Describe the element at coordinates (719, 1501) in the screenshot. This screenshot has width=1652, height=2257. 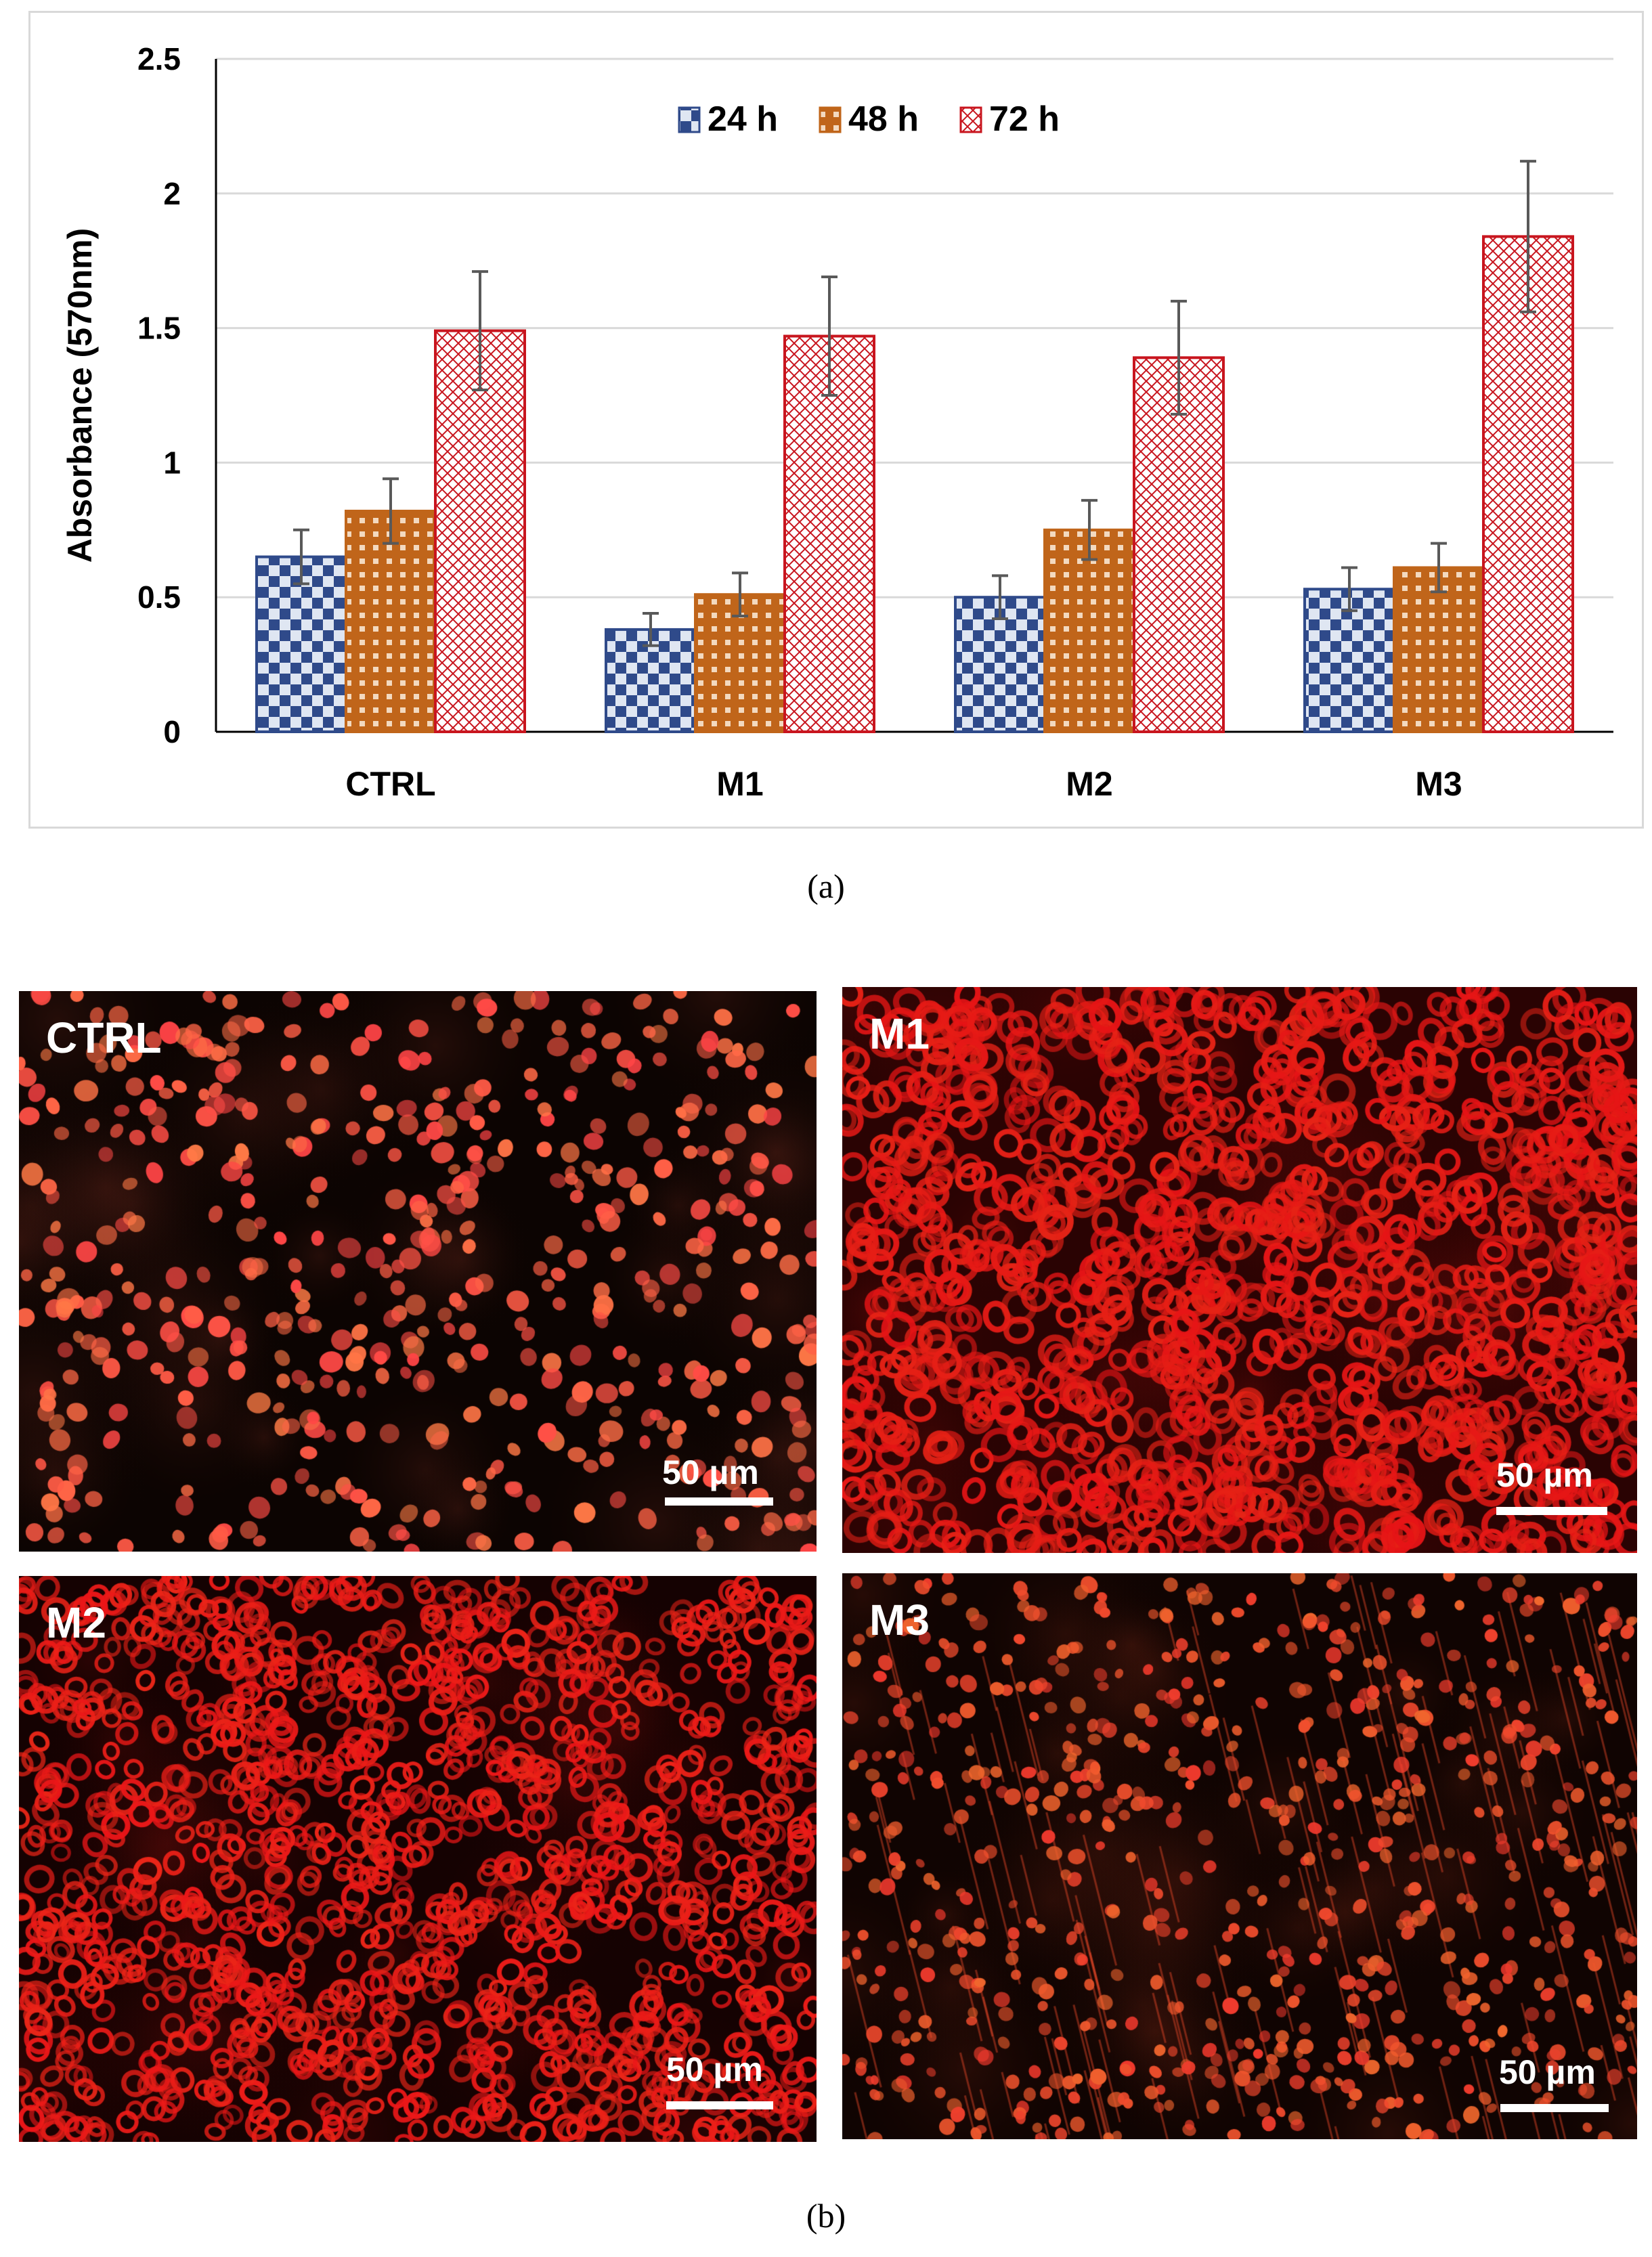
I see `micrograph-ctrl-scale-bar` at that location.